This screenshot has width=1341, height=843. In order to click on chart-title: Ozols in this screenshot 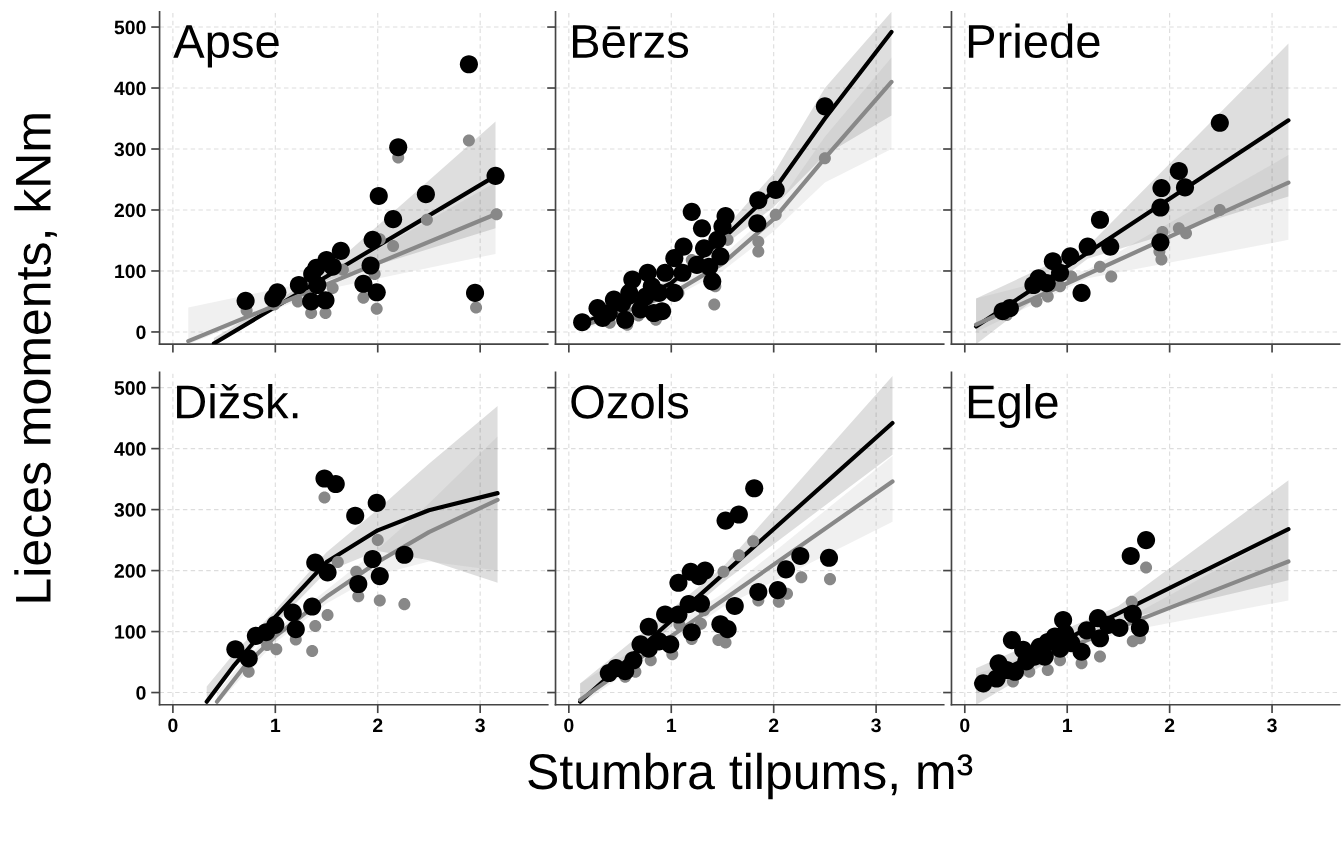, I will do `click(630, 401)`.